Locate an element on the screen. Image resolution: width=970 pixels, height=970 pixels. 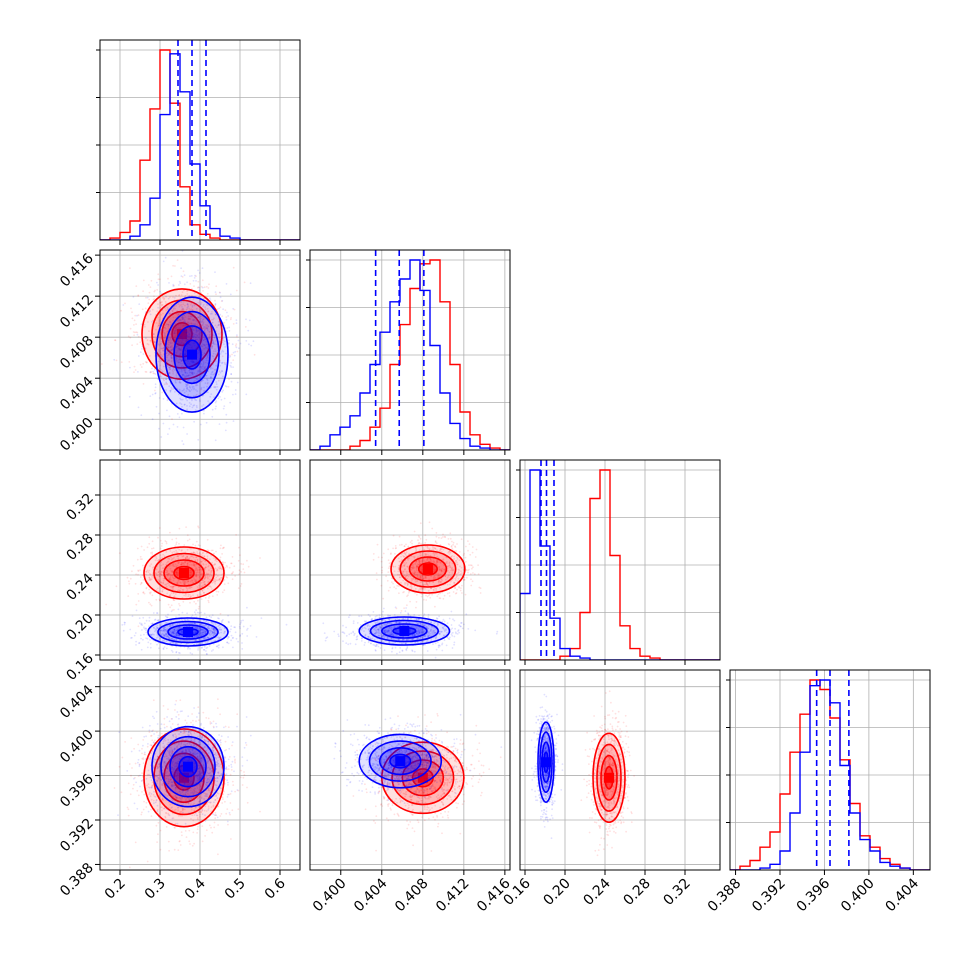
y-tick-label: 0.412 is located at coordinates (77, 312).